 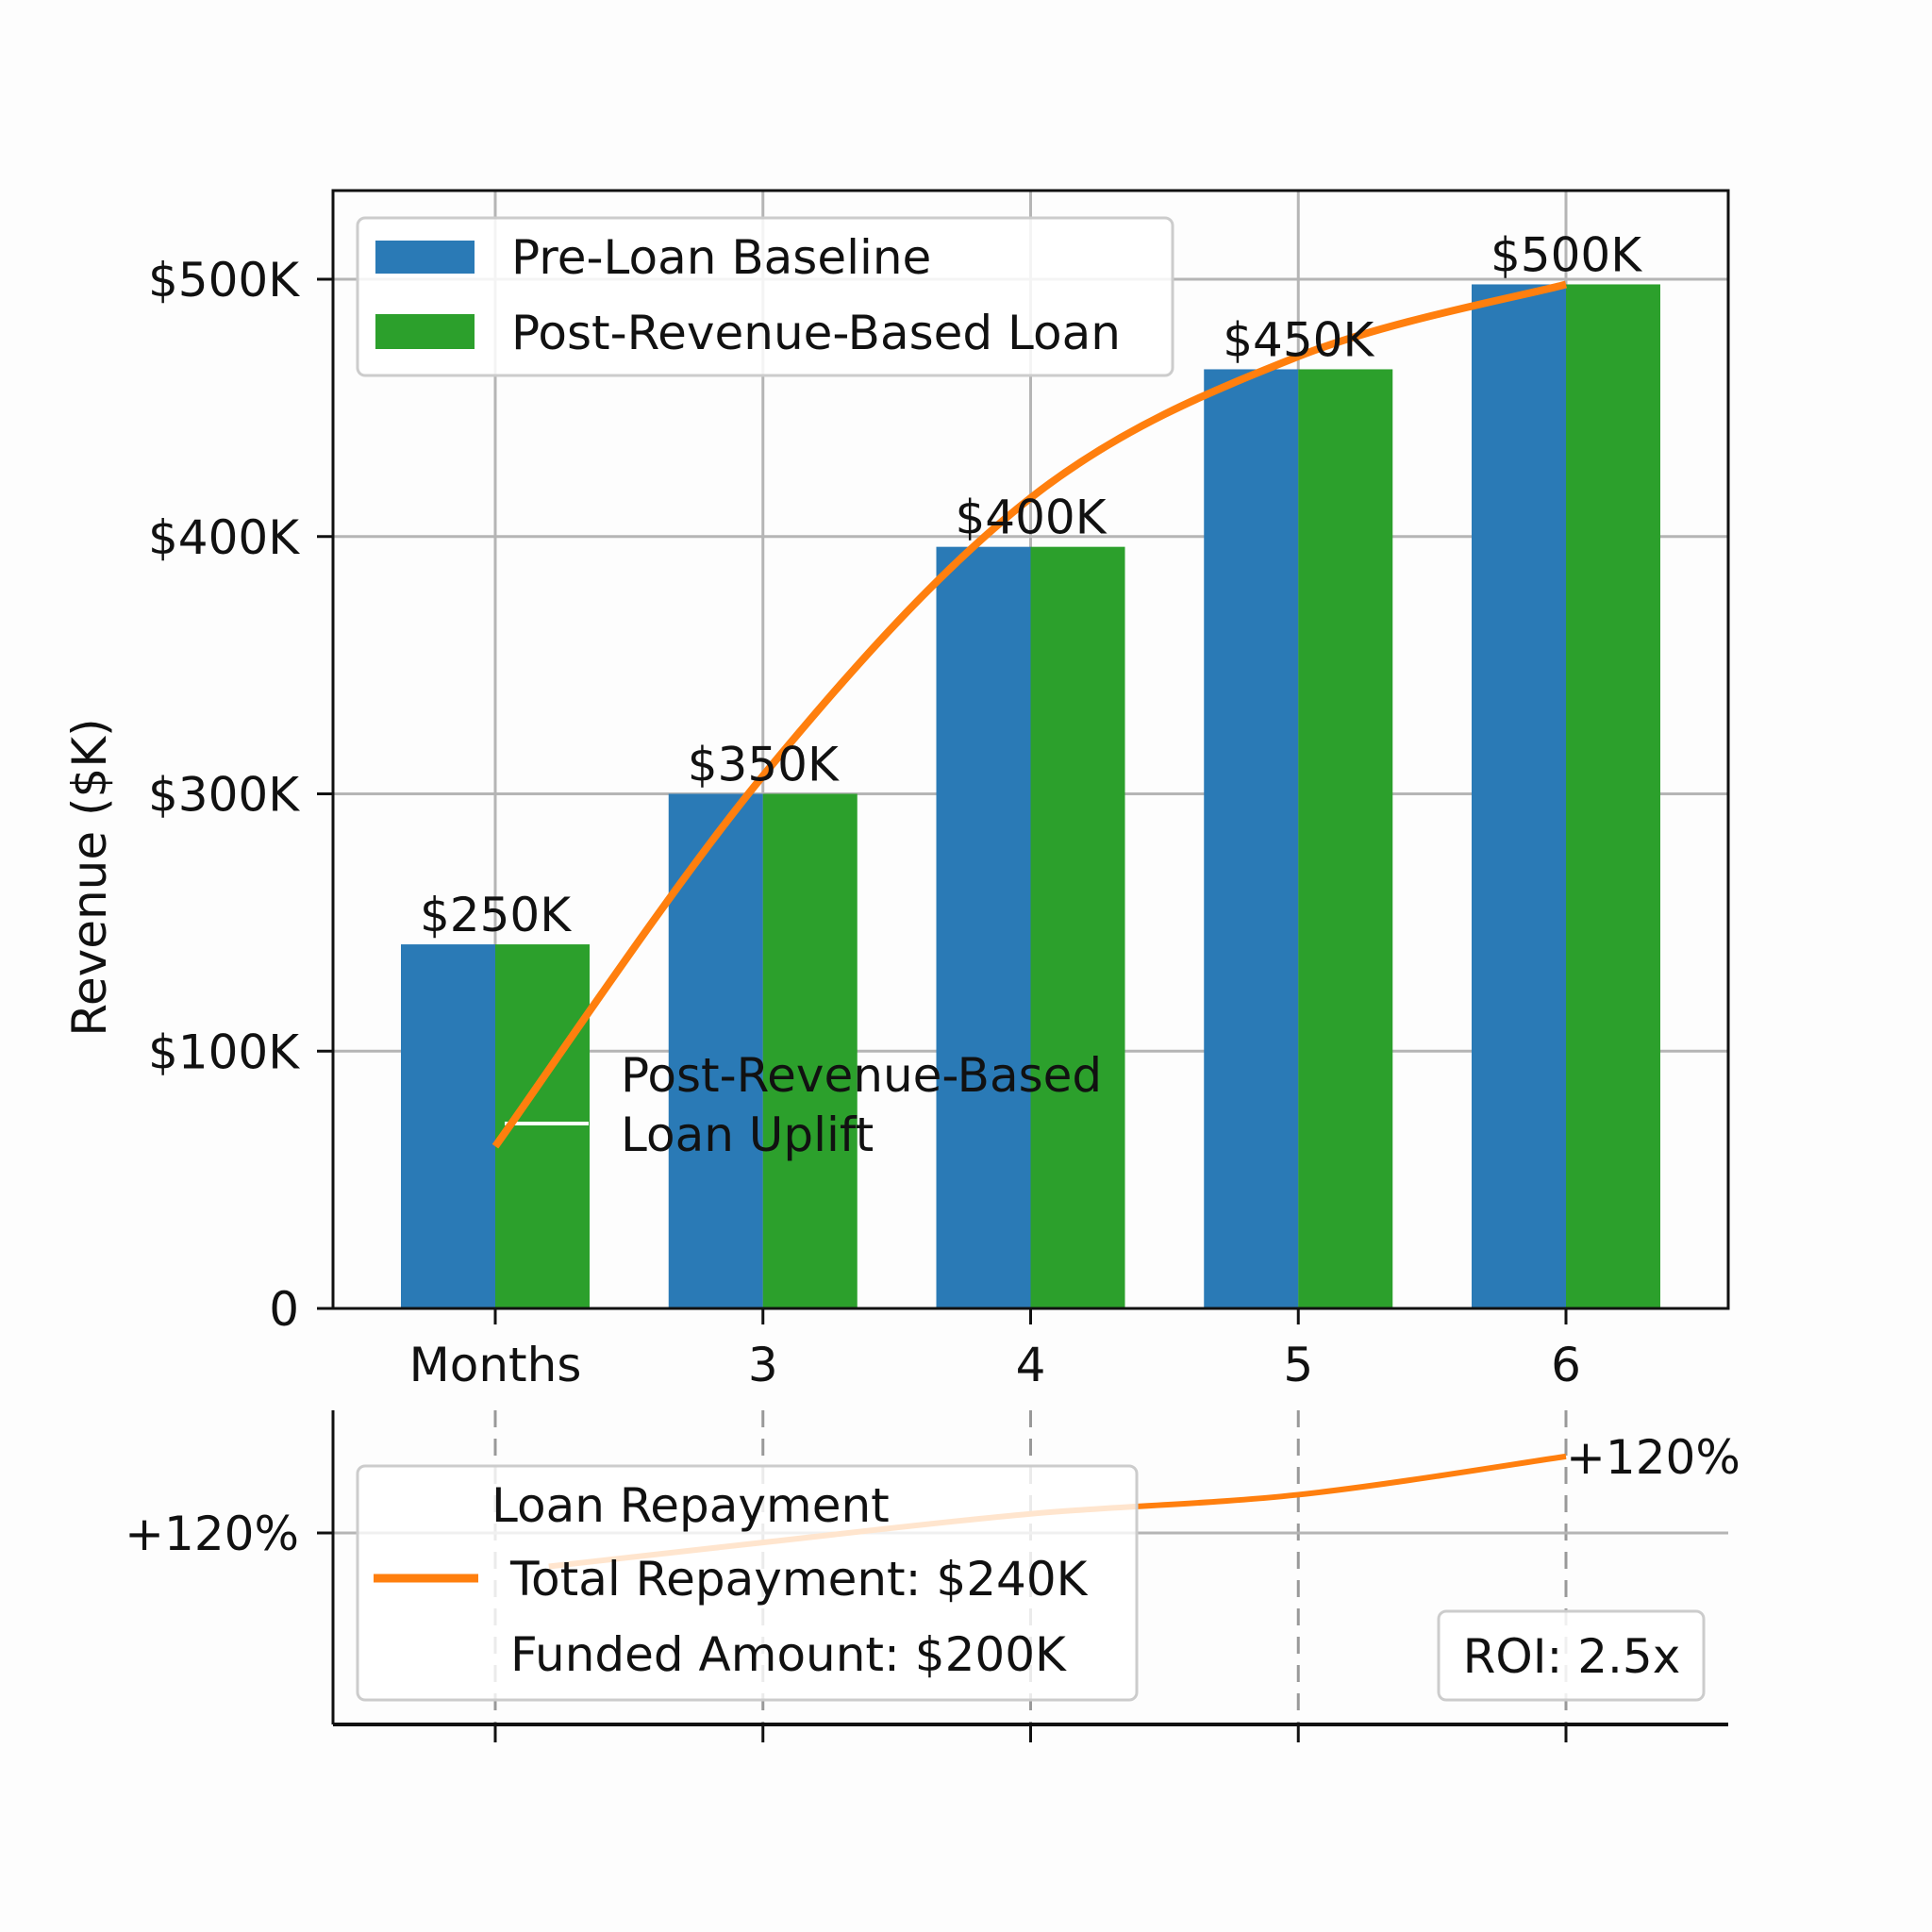 I want to click on repayment-legend-title: Loan Repayment, so click(x=691, y=1505).